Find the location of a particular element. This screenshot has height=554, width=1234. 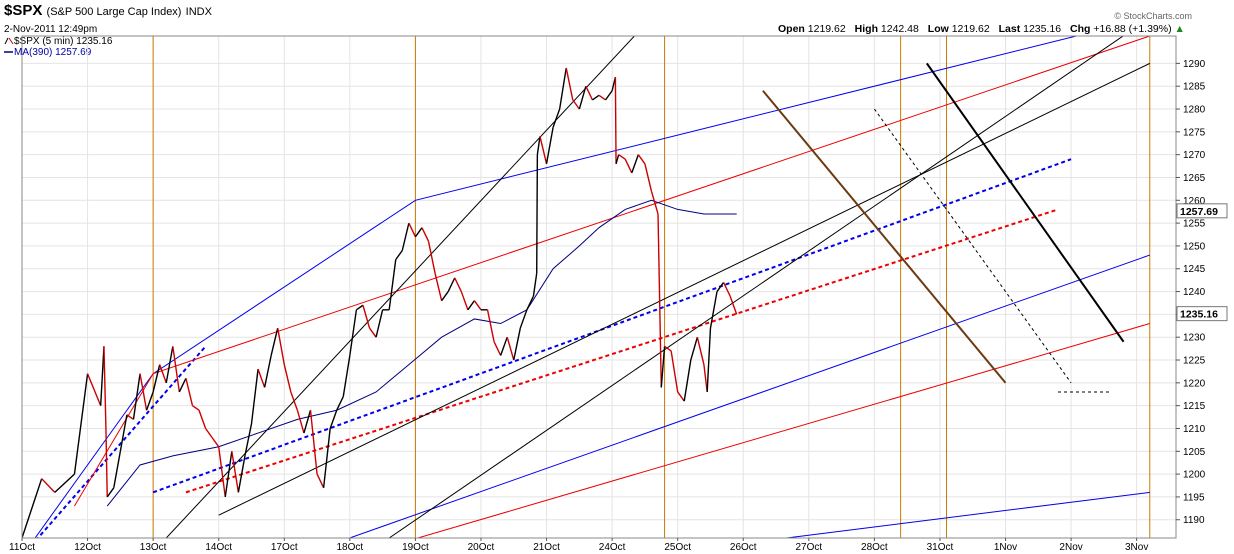

y-tick-label: 1265 is located at coordinates (1194, 178).